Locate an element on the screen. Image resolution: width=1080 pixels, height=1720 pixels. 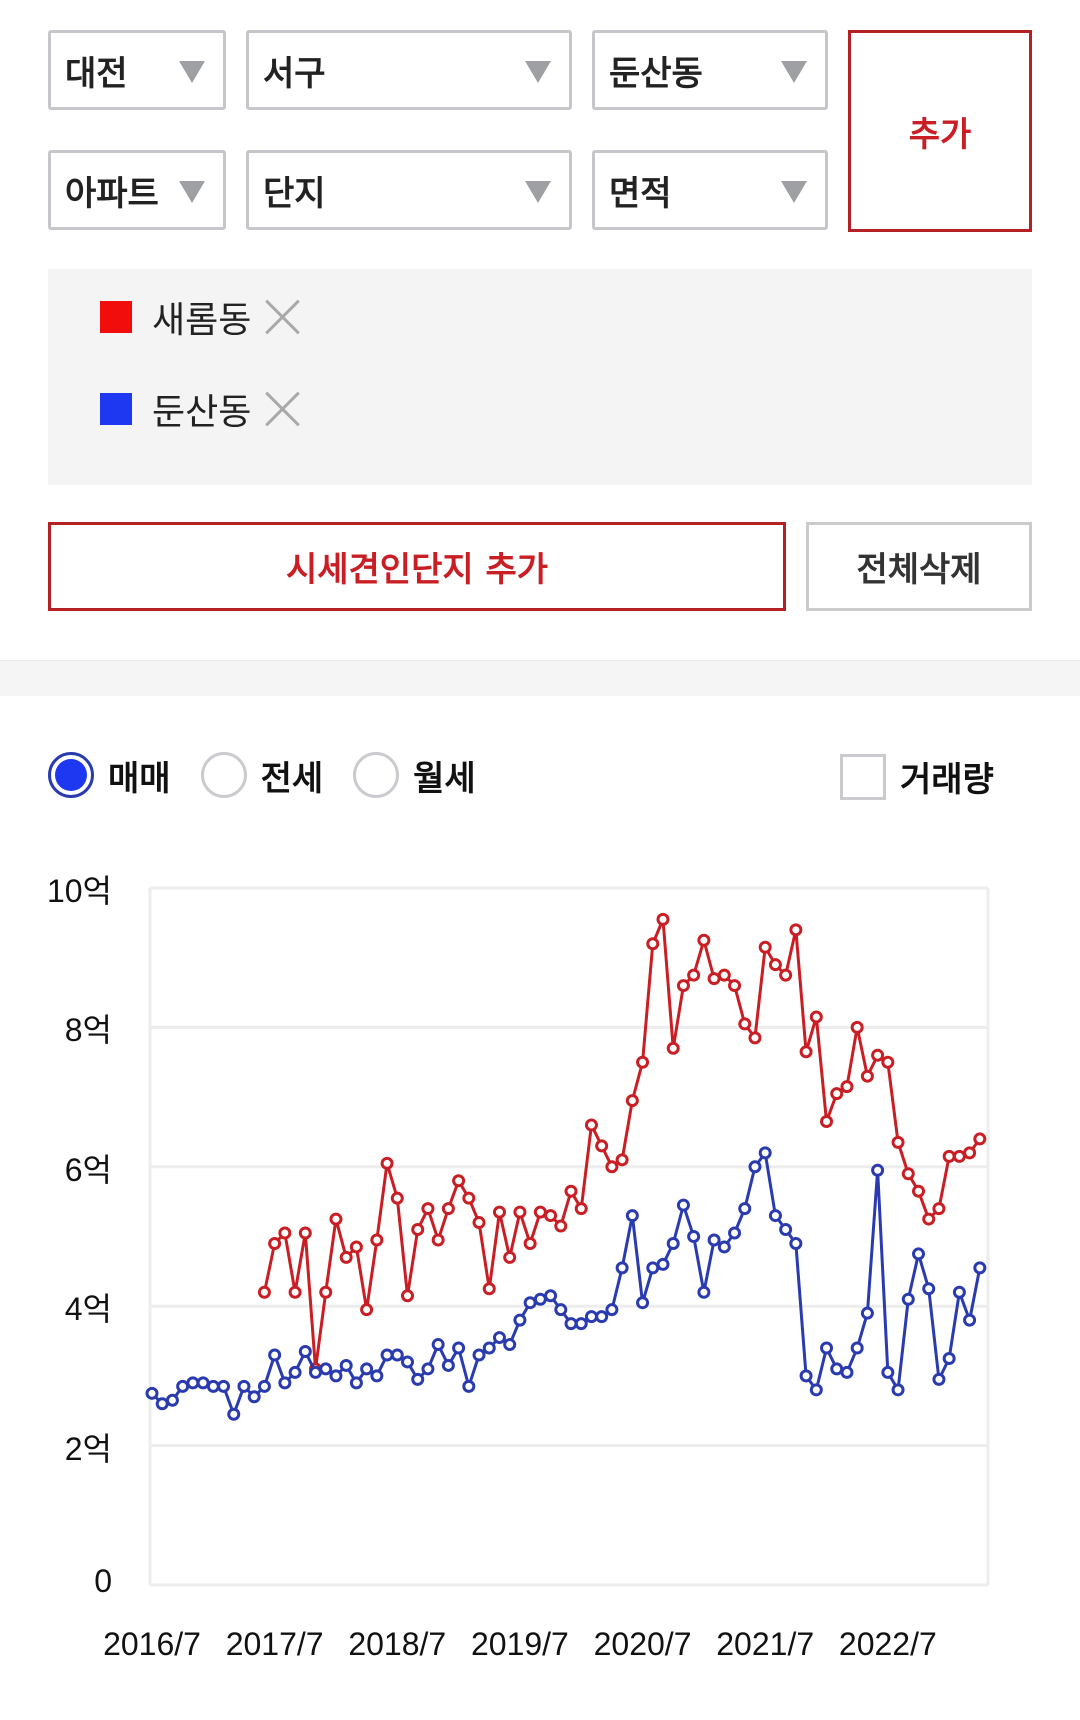
y-tick-label: 0 is located at coordinates (103, 1581).